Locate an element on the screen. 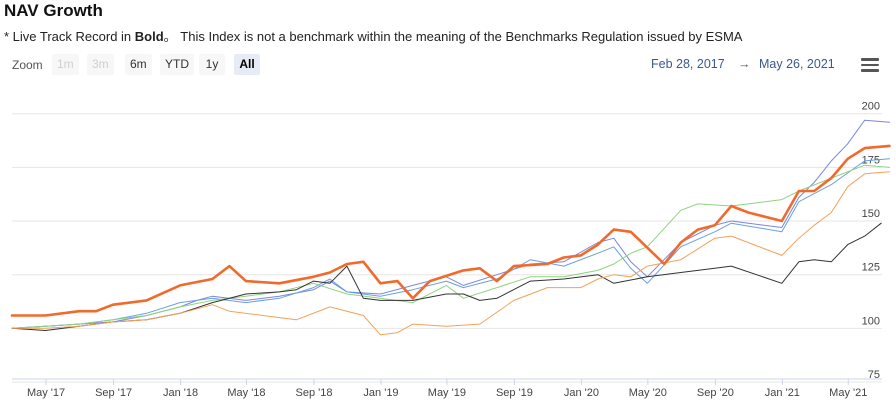  zoom-button-3m: 3m is located at coordinates (100, 64).